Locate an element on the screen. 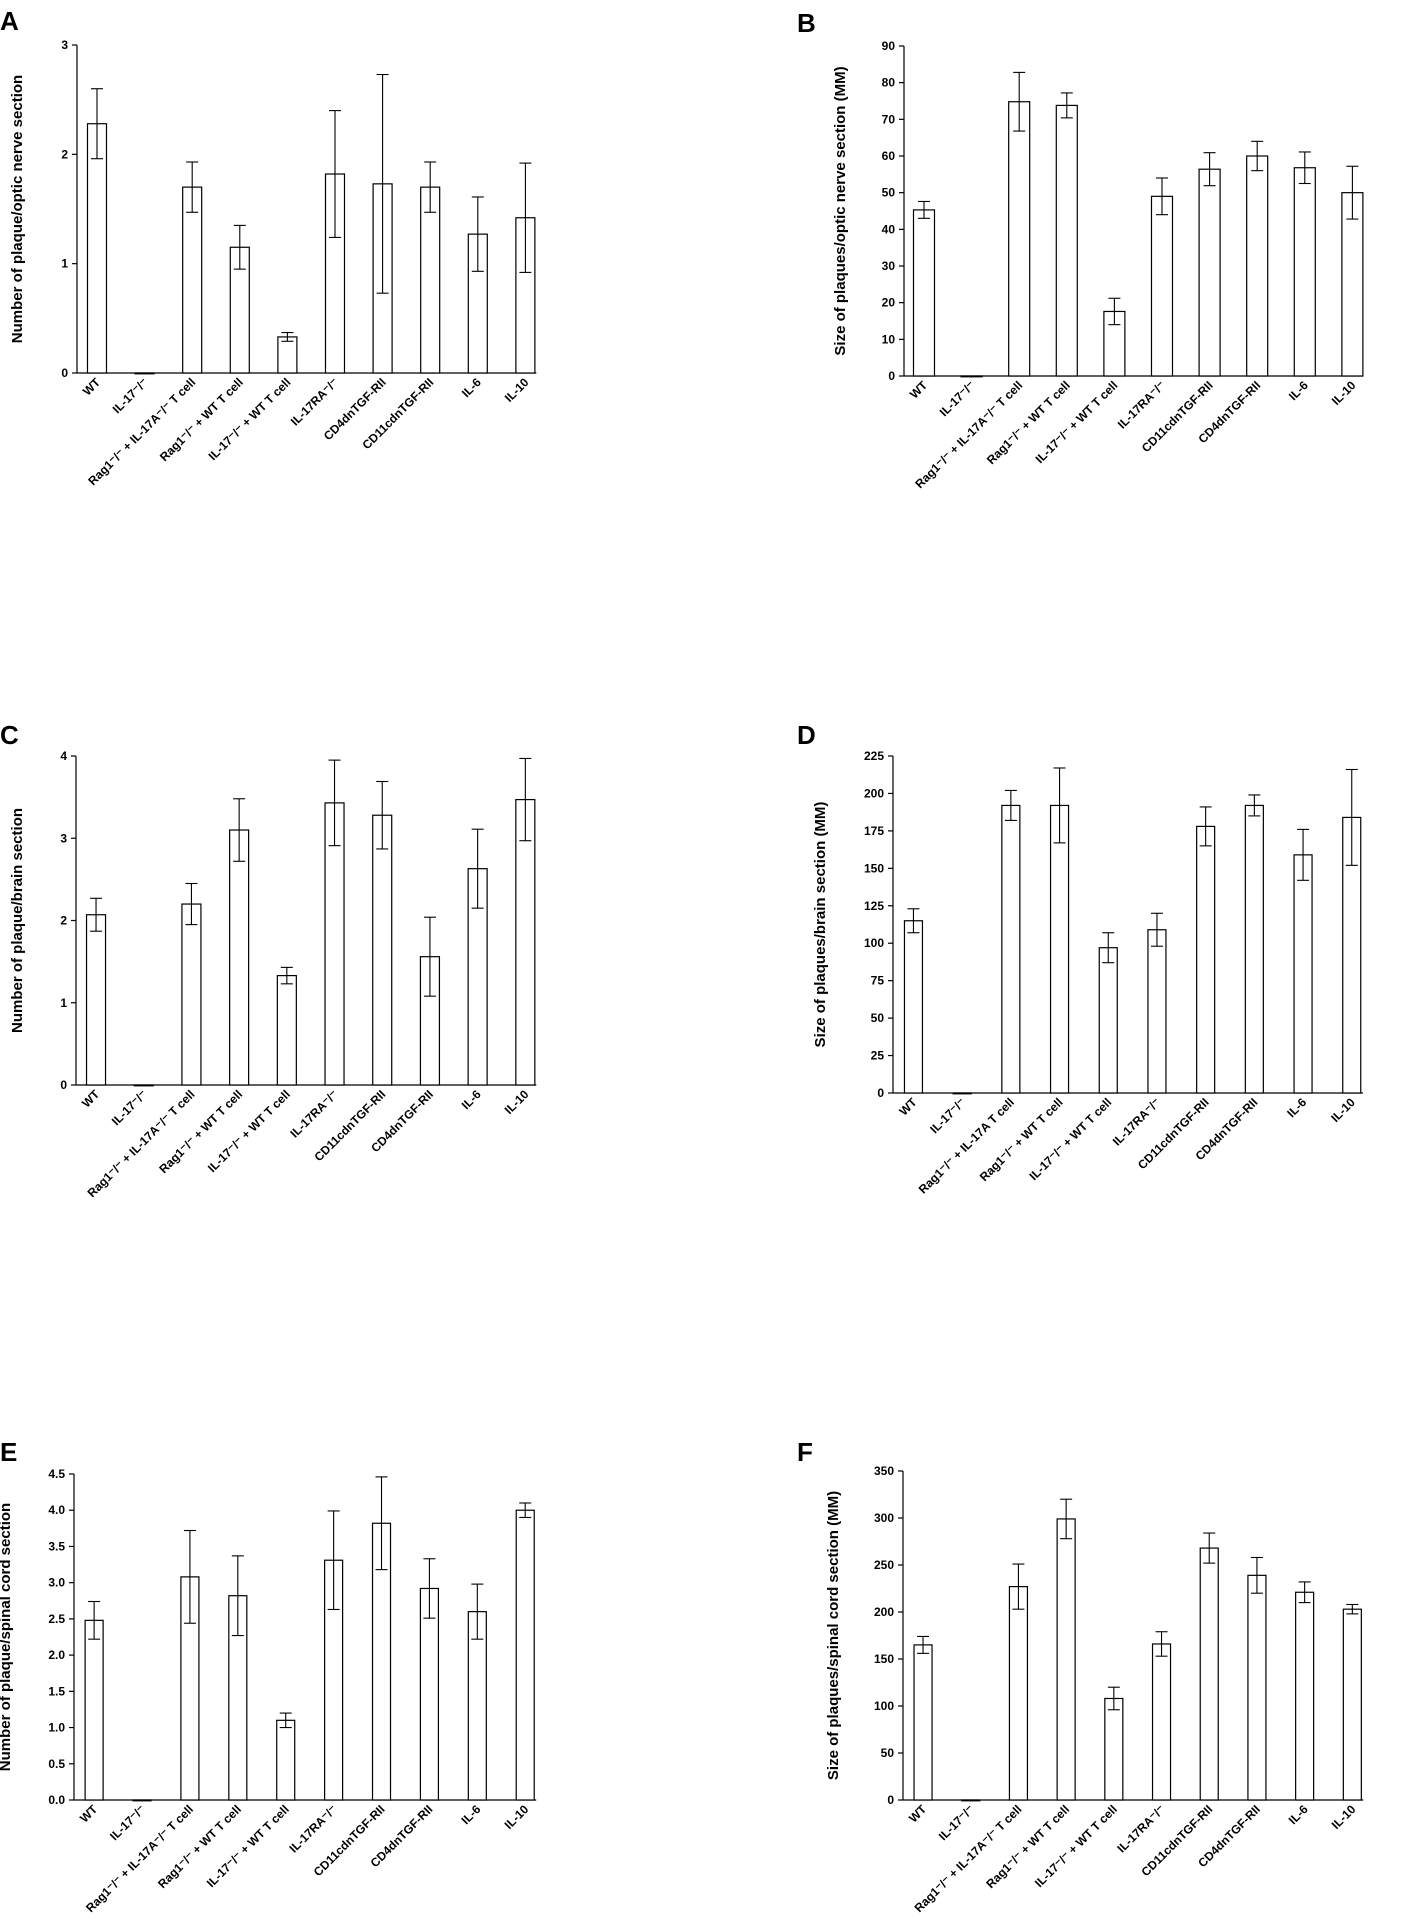 This screenshot has height=1922, width=1419. y-tick-label: 40 is located at coordinates (889, 229).